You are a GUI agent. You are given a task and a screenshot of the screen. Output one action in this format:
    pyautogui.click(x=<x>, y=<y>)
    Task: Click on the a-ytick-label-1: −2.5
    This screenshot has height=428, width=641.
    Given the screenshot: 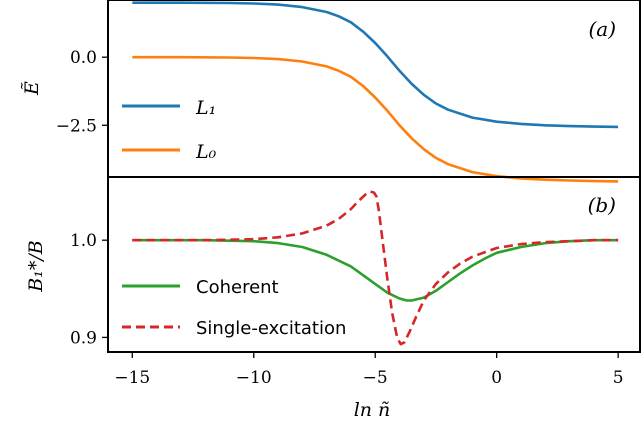 What is the action you would take?
    pyautogui.click(x=76, y=126)
    